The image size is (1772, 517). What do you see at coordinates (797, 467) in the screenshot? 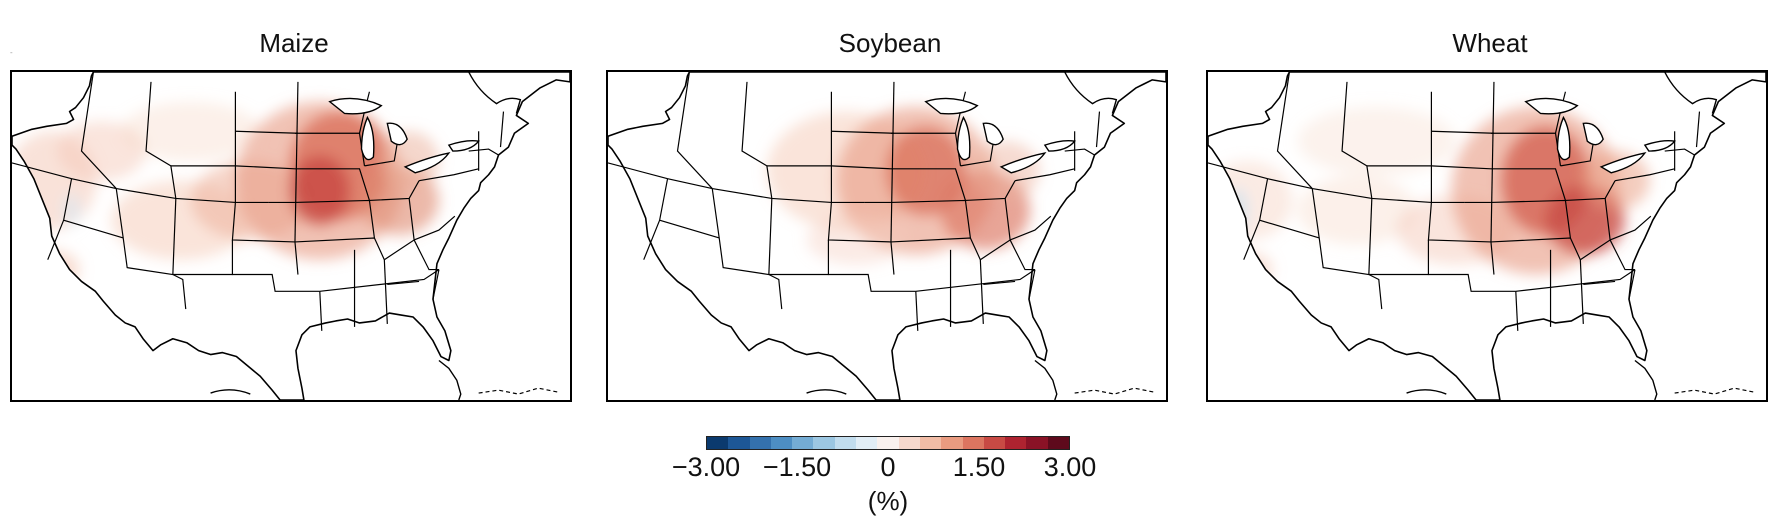
I see `colorbar-tick: −1.50` at bounding box center [797, 467].